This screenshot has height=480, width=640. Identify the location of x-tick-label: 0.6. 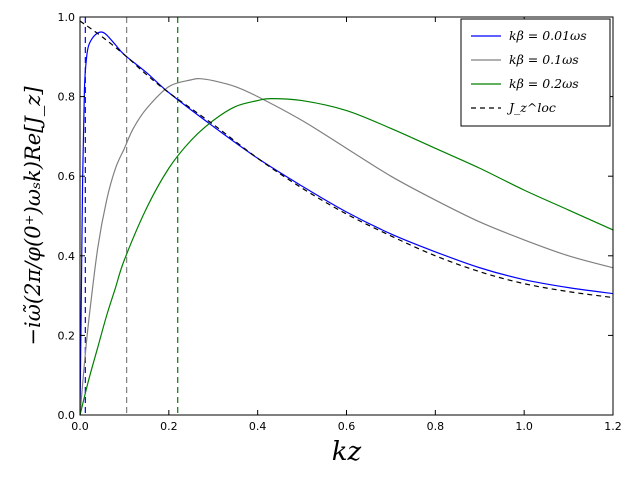
(347, 426).